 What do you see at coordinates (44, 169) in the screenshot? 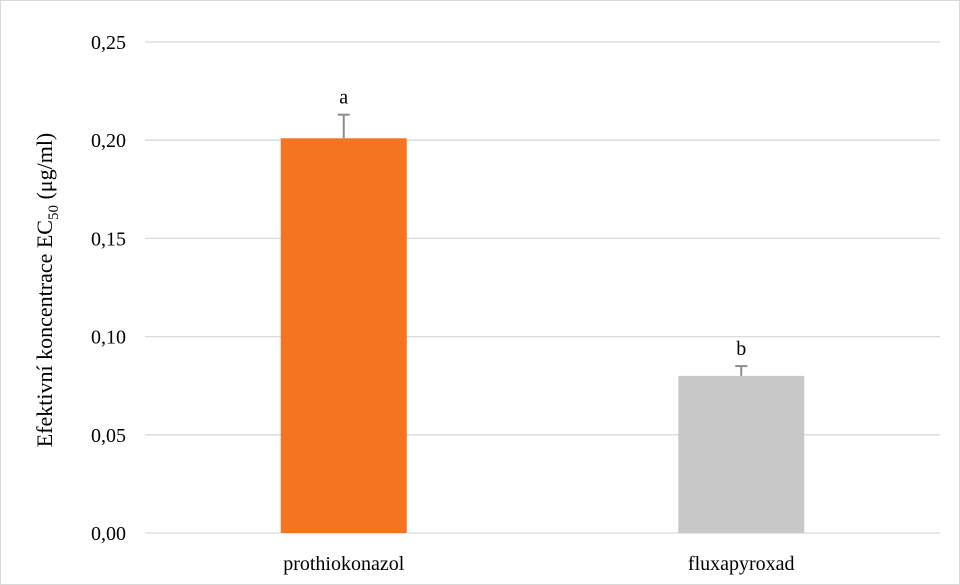
I see `y-axis-label-suffix: (μg/ml)` at bounding box center [44, 169].